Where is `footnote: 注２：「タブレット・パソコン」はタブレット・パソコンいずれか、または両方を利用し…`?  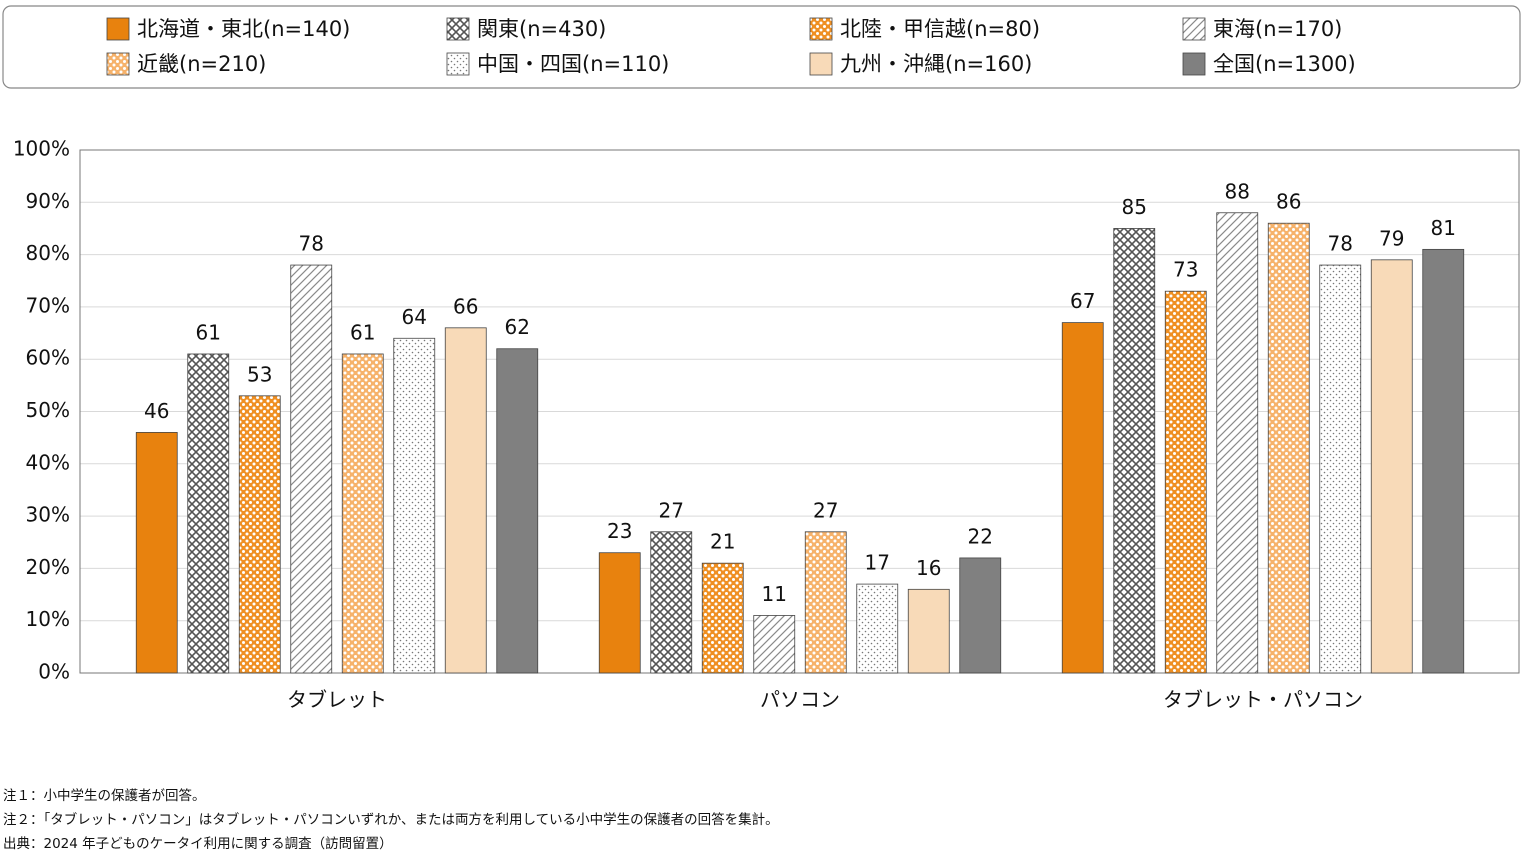 footnote: 注２：「タブレット・パソコン」はタブレット・パソコンいずれか、または両方を利用し… is located at coordinates (391, 819).